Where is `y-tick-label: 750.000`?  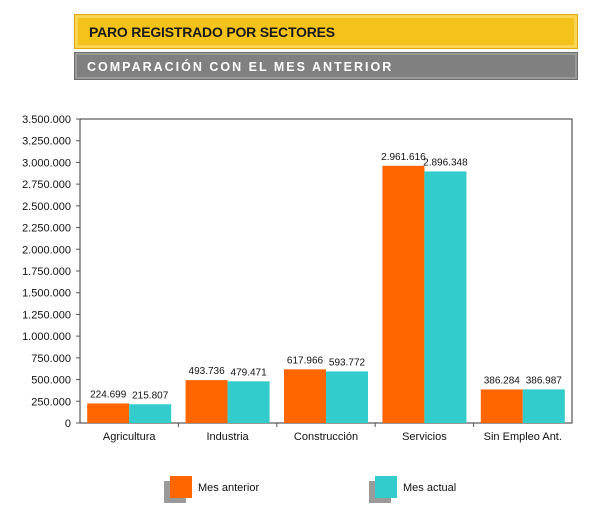 y-tick-label: 750.000 is located at coordinates (51, 359).